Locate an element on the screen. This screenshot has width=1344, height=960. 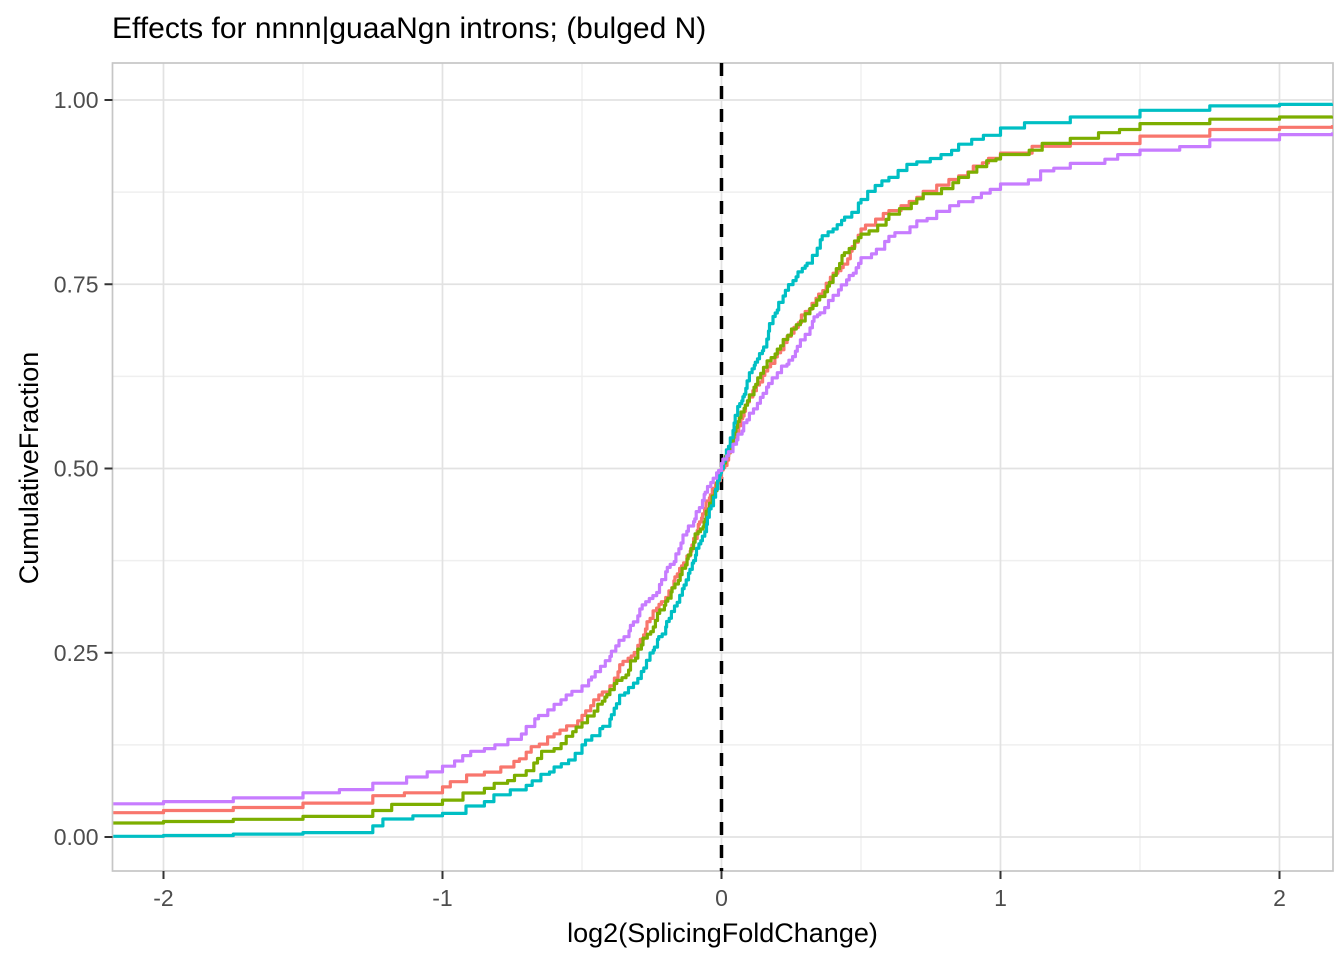
x-tick-label: 0 is located at coordinates (721, 898).